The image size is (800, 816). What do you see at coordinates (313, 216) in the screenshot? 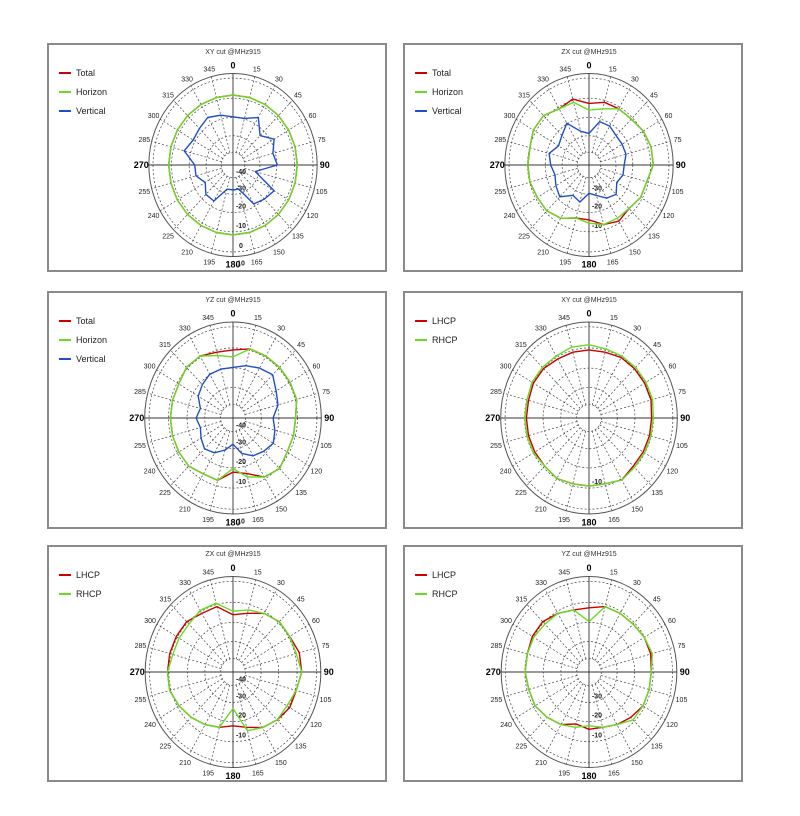
I see `angle-tick-label: 120` at bounding box center [313, 216].